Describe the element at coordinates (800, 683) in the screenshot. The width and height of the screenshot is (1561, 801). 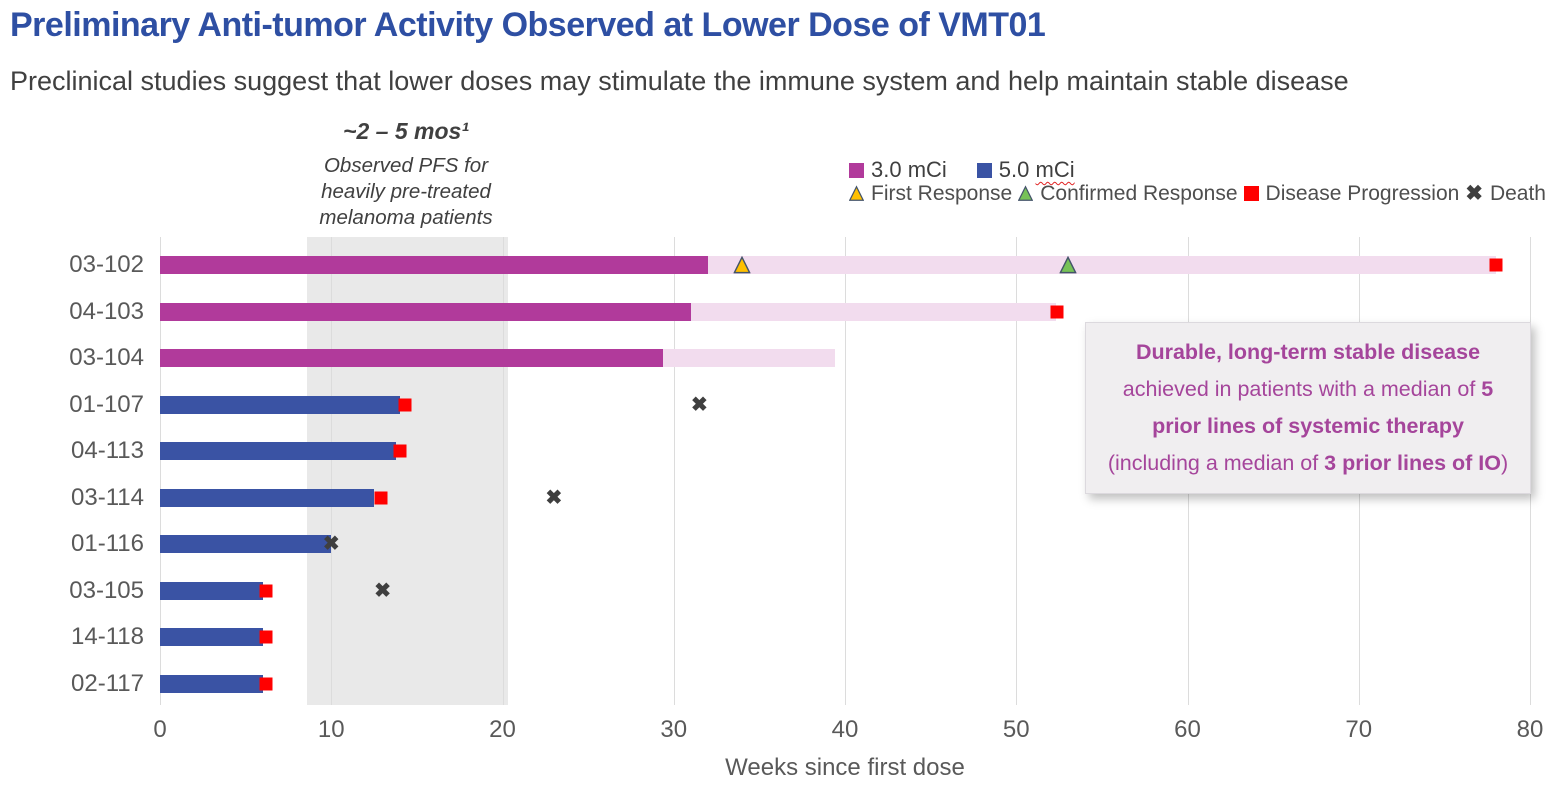
I see `swimlane-row: 02-117` at that location.